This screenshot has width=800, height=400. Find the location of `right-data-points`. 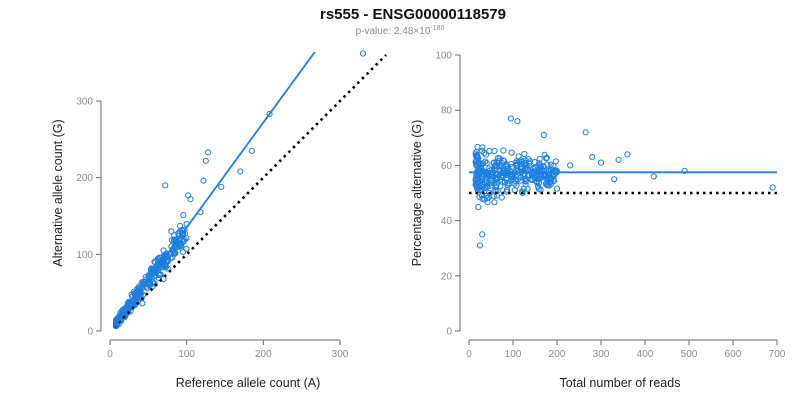

right-data-points is located at coordinates (624, 182).